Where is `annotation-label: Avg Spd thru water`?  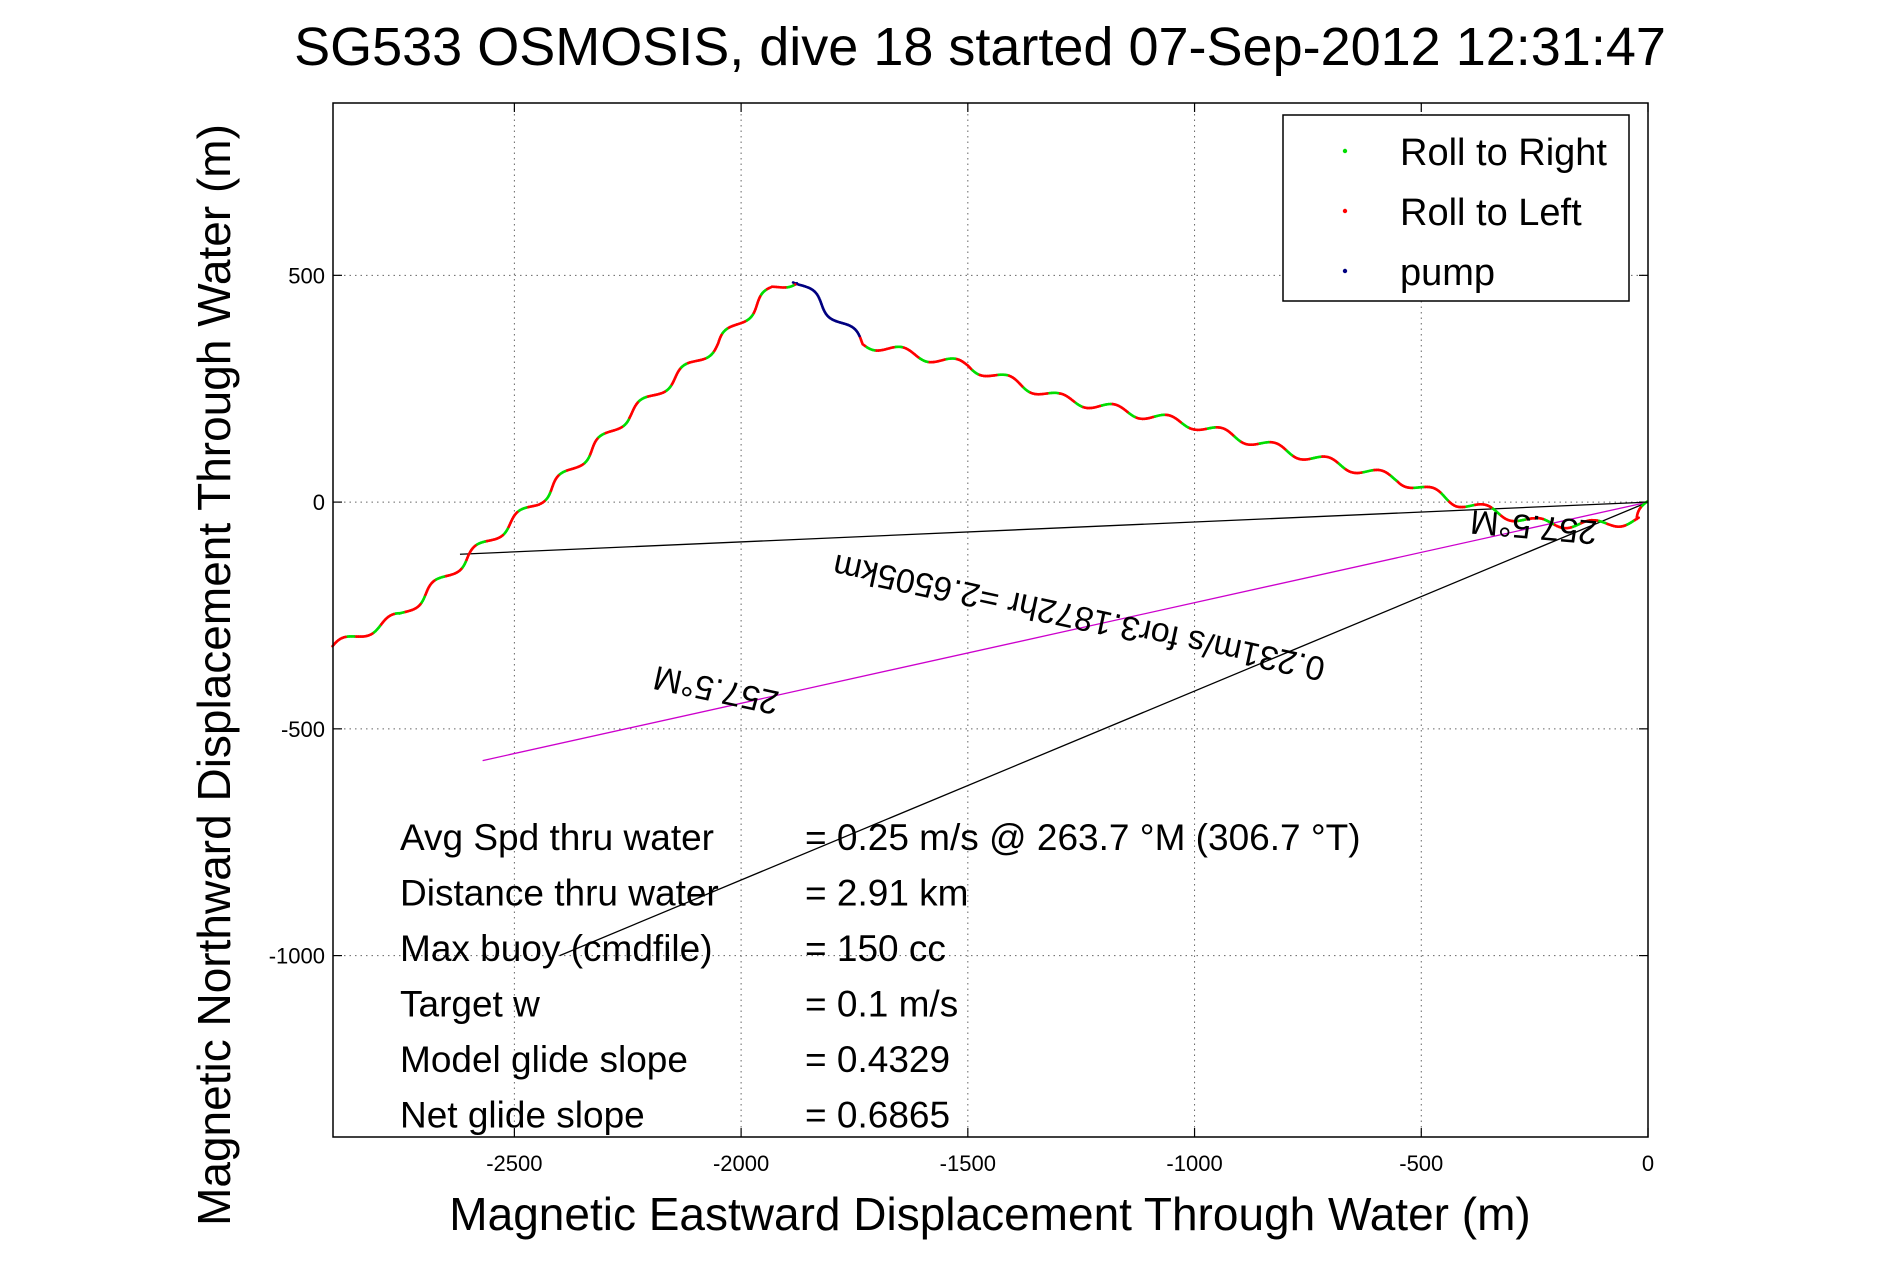
annotation-label: Avg Spd thru water is located at coordinates (557, 837).